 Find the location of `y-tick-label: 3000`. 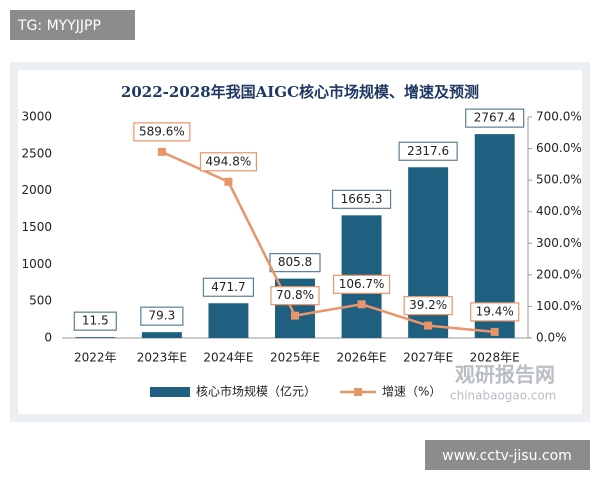

y-tick-label: 3000 is located at coordinates (36, 117).